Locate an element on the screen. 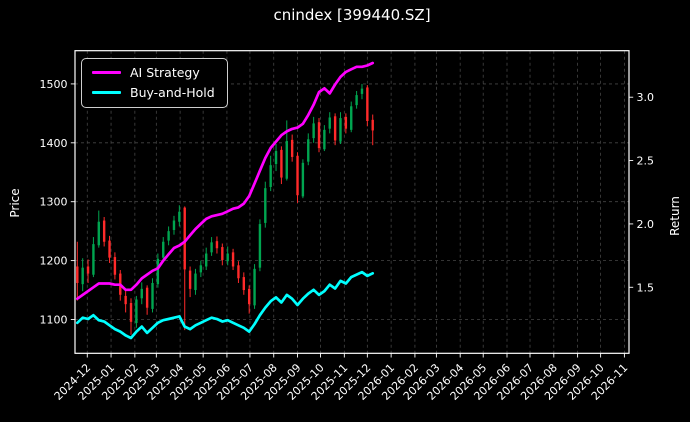 Image resolution: width=690 pixels, height=422 pixels. price-axis-label: Price is located at coordinates (15, 203).